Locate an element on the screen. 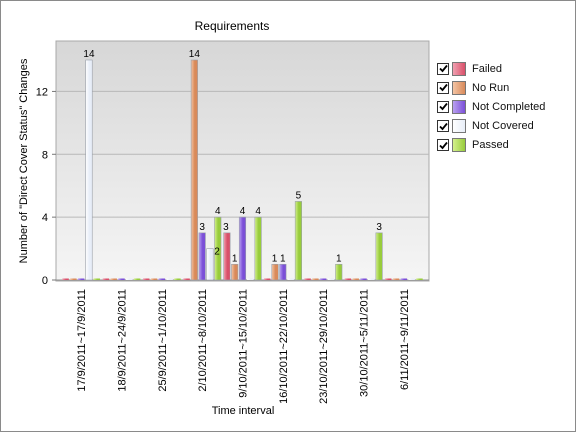  legend-label: Passed is located at coordinates (490, 145).